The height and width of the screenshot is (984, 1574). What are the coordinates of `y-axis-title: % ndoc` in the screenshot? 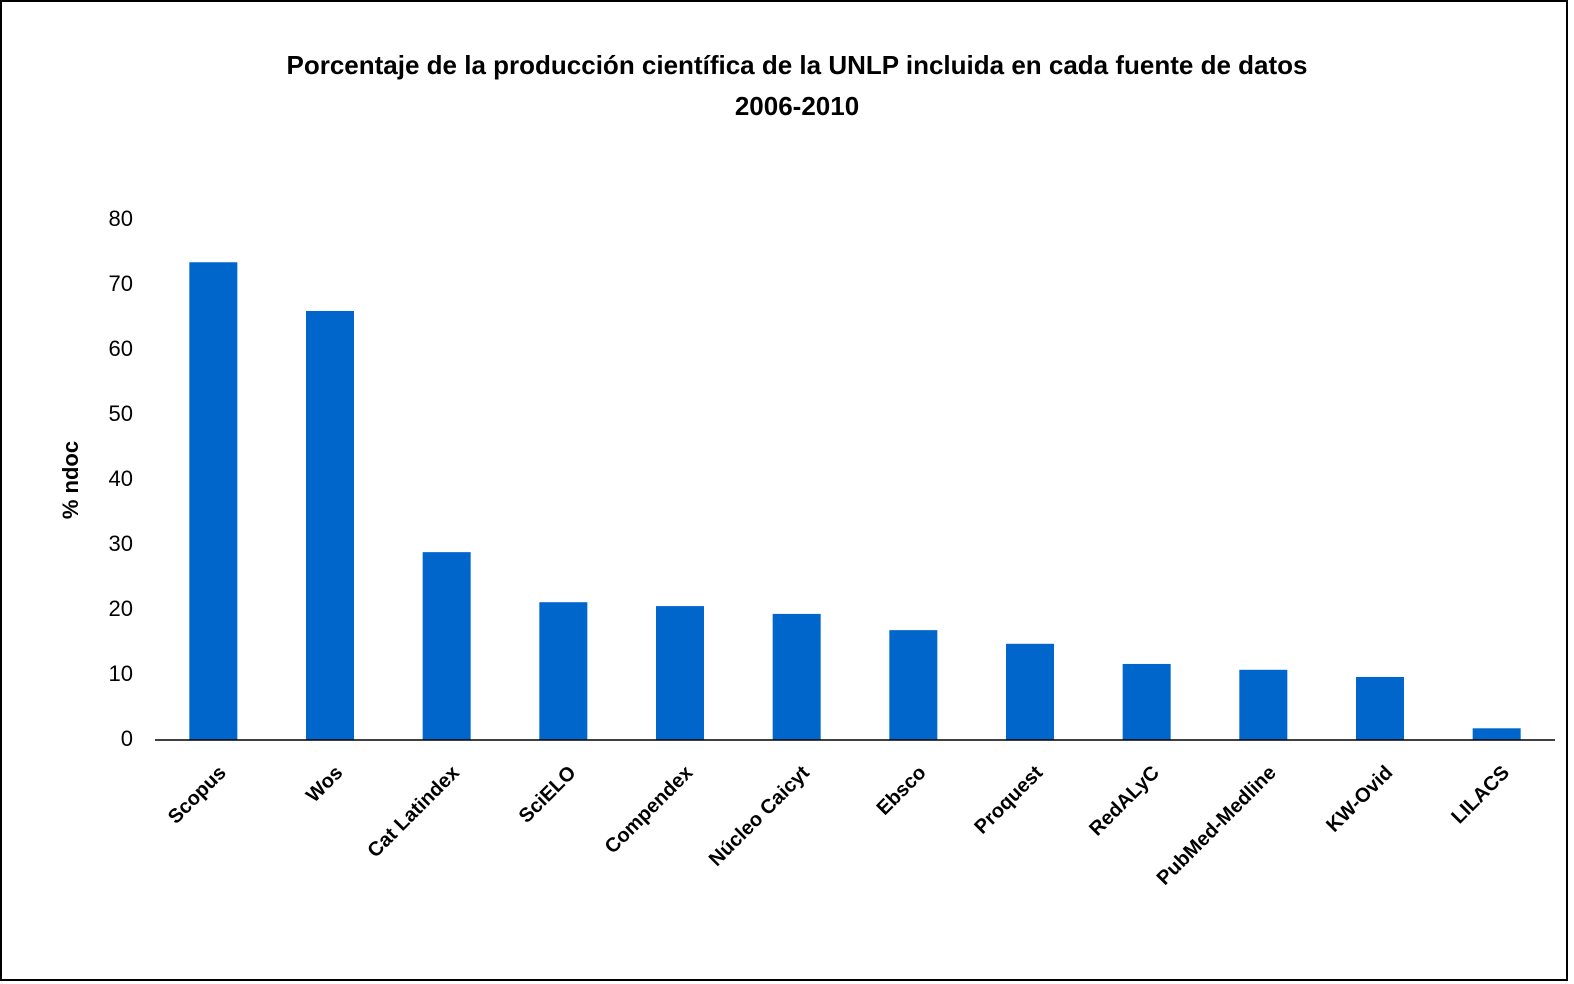 It's located at (70, 480).